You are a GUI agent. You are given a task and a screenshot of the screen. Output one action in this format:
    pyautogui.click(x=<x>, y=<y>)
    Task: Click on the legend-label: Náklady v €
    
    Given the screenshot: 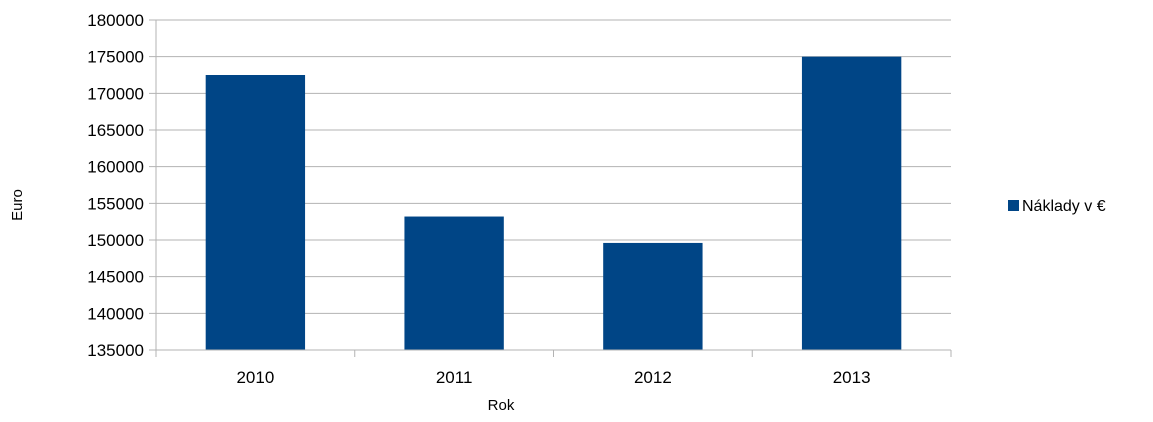 What is the action you would take?
    pyautogui.click(x=1064, y=206)
    